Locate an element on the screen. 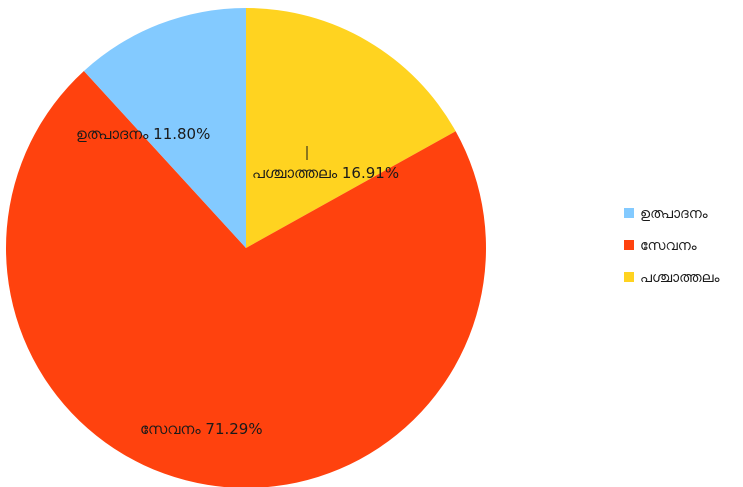 The image size is (743, 487). slice-data-label: ഉത്പാദനം 11.80% is located at coordinates (143, 134).